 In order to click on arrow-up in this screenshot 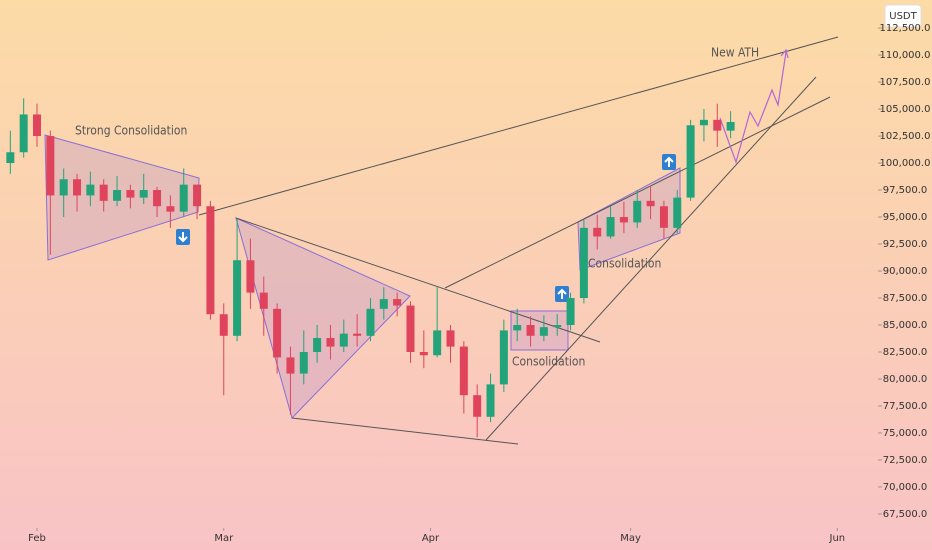, I will do `click(562, 294)`.